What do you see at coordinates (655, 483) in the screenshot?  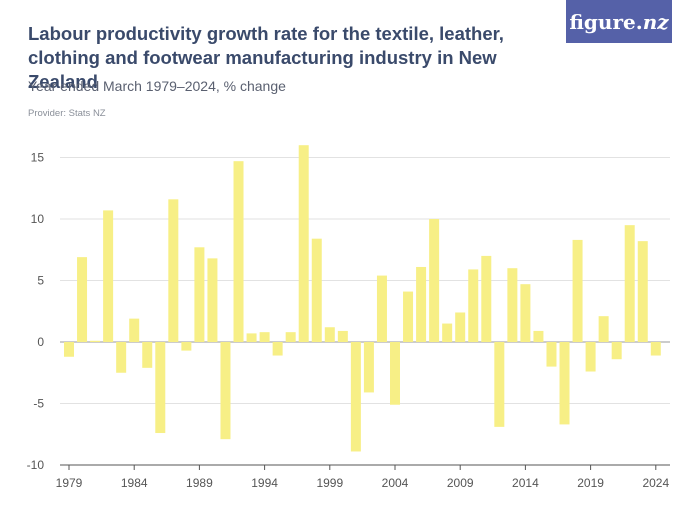 I see `x-tick-label: 2024` at bounding box center [655, 483].